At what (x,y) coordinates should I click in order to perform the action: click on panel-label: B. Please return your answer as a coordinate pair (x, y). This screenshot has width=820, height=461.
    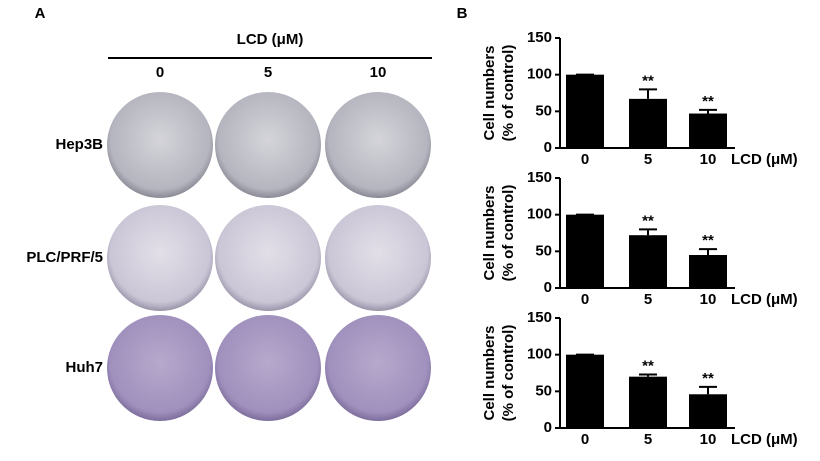
    Looking at the image, I should click on (462, 13).